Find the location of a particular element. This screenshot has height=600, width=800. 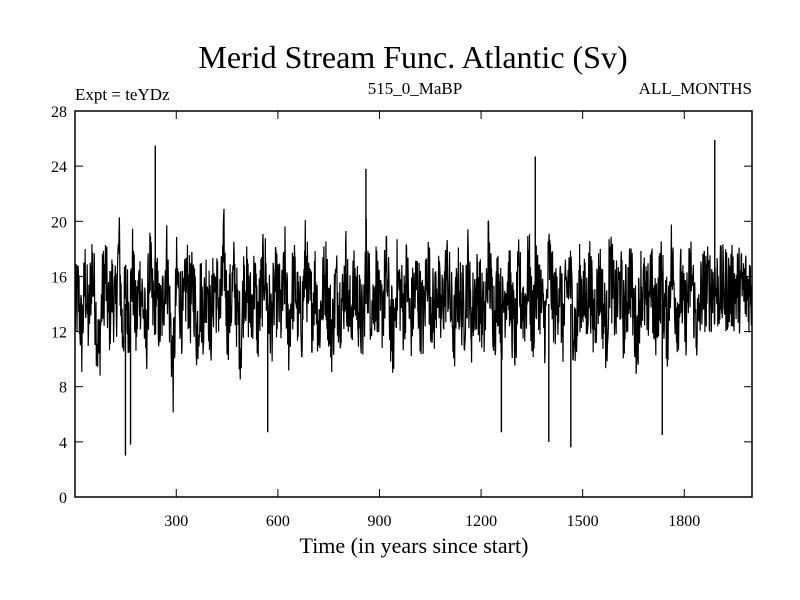

chart-title: Merid Stream Func. Atlantic (Sv) is located at coordinates (412, 57).